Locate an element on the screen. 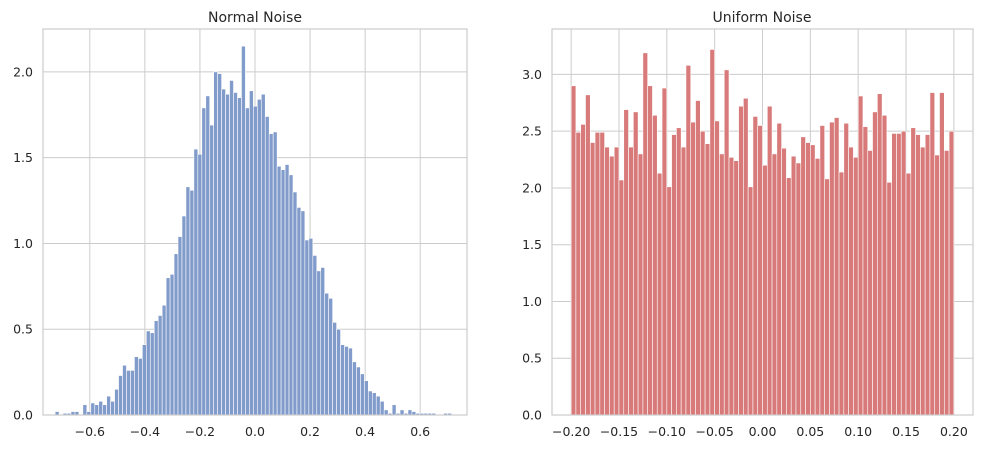 The width and height of the screenshot is (984, 456). uniform-noise-x-tick-label: 0.05 is located at coordinates (810, 431).